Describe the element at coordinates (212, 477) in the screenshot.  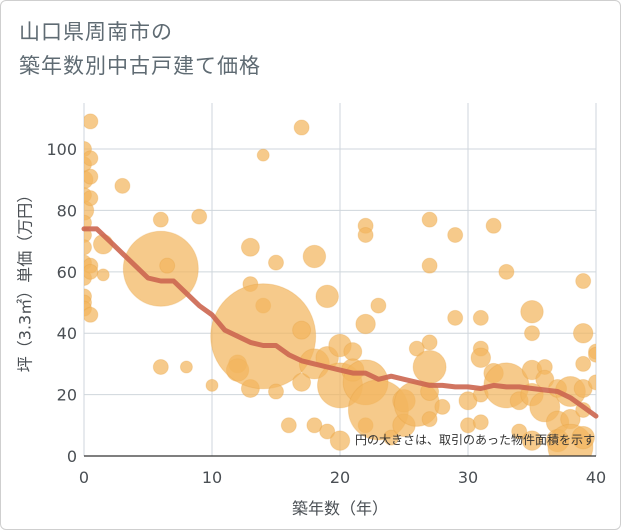
I see `x-tick-label: 10` at that location.